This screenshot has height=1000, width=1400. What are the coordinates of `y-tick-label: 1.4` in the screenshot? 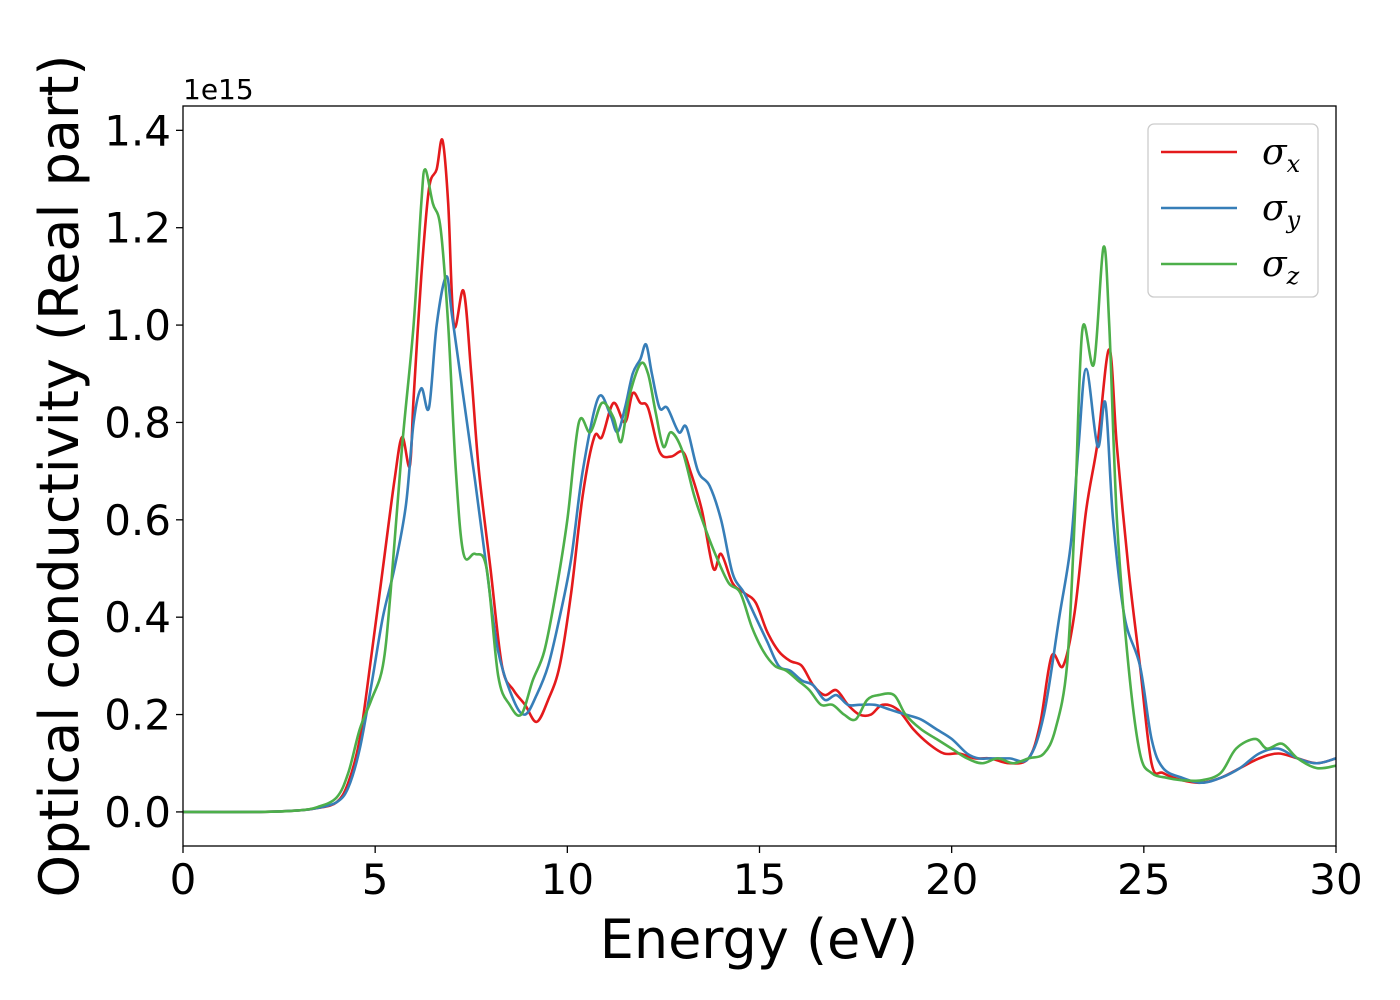 It's located at (137, 130).